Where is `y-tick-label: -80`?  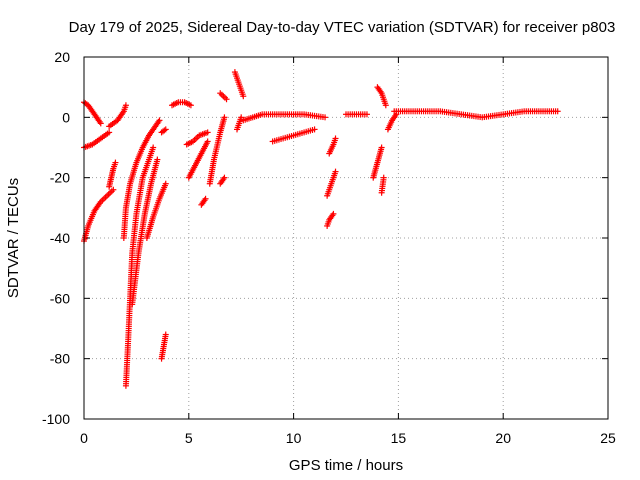
y-tick-label: -80 is located at coordinates (60, 359).